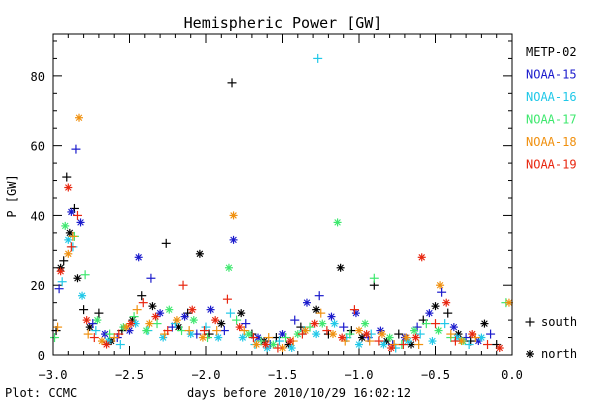 This screenshot has height=404, width=600. I want to click on plot-credit: Plot: CCMC, so click(41, 393).